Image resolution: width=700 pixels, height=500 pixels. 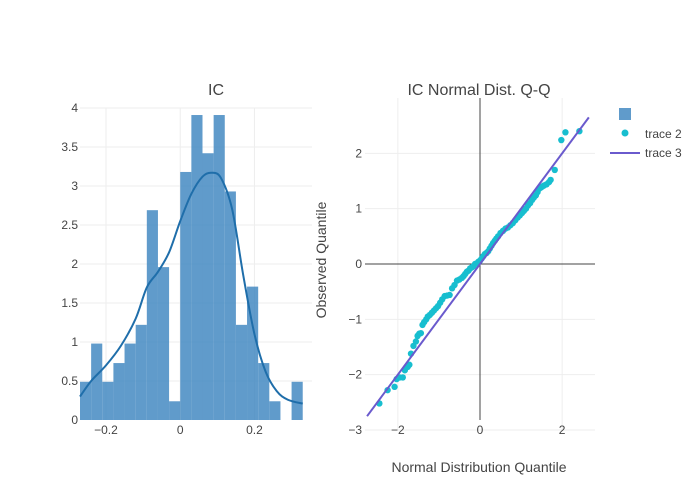 I want to click on hist-y-tick-label: 0.5, so click(x=69, y=381).